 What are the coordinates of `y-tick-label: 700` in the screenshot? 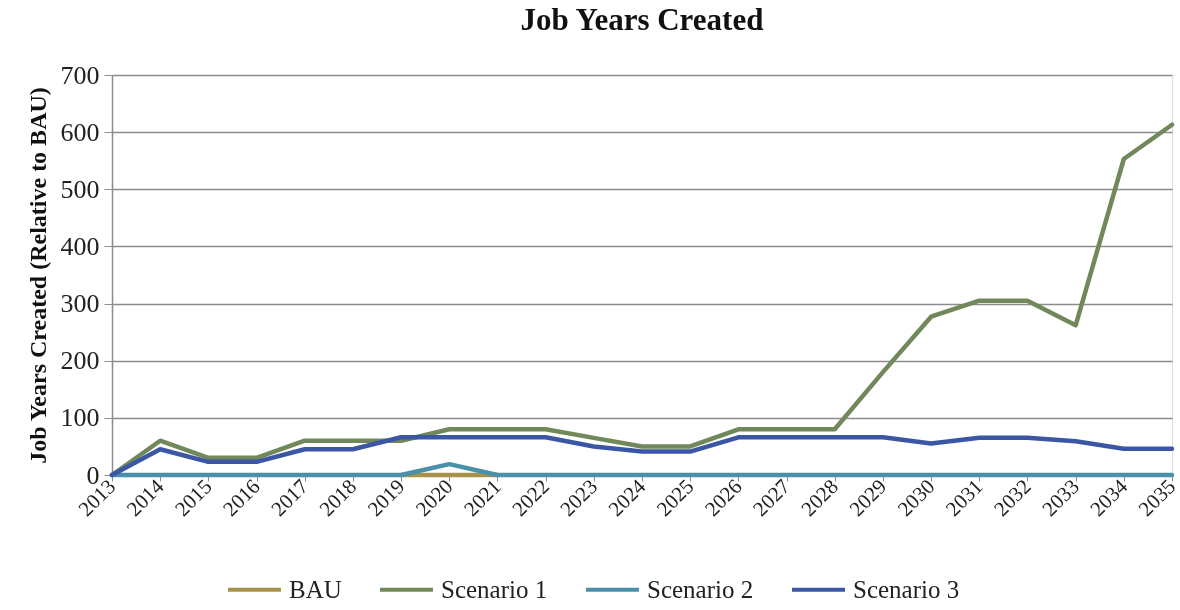 It's located at (80, 75).